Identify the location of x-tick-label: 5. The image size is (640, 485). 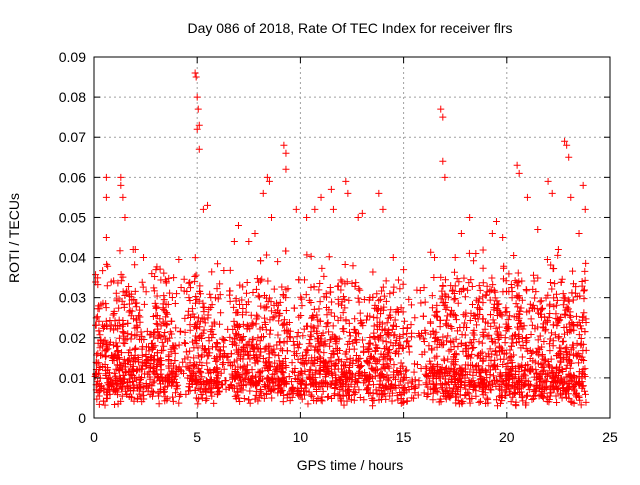
(197, 437).